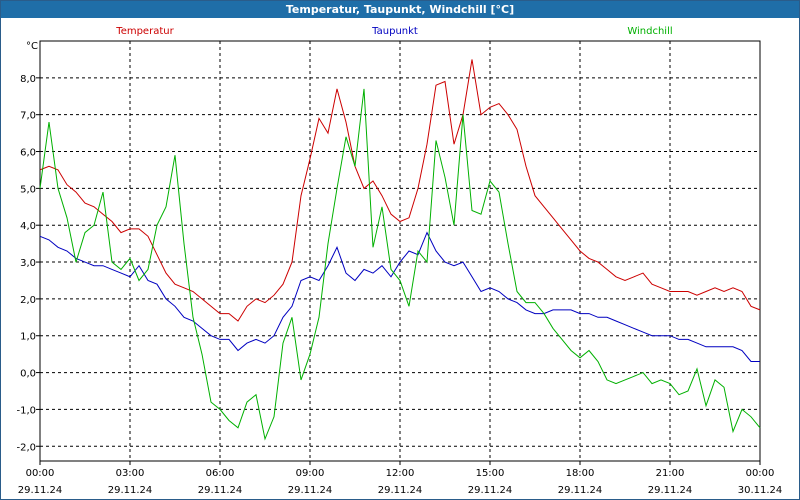 The height and width of the screenshot is (500, 800). I want to click on x-tick-time: 21:00, so click(670, 473).